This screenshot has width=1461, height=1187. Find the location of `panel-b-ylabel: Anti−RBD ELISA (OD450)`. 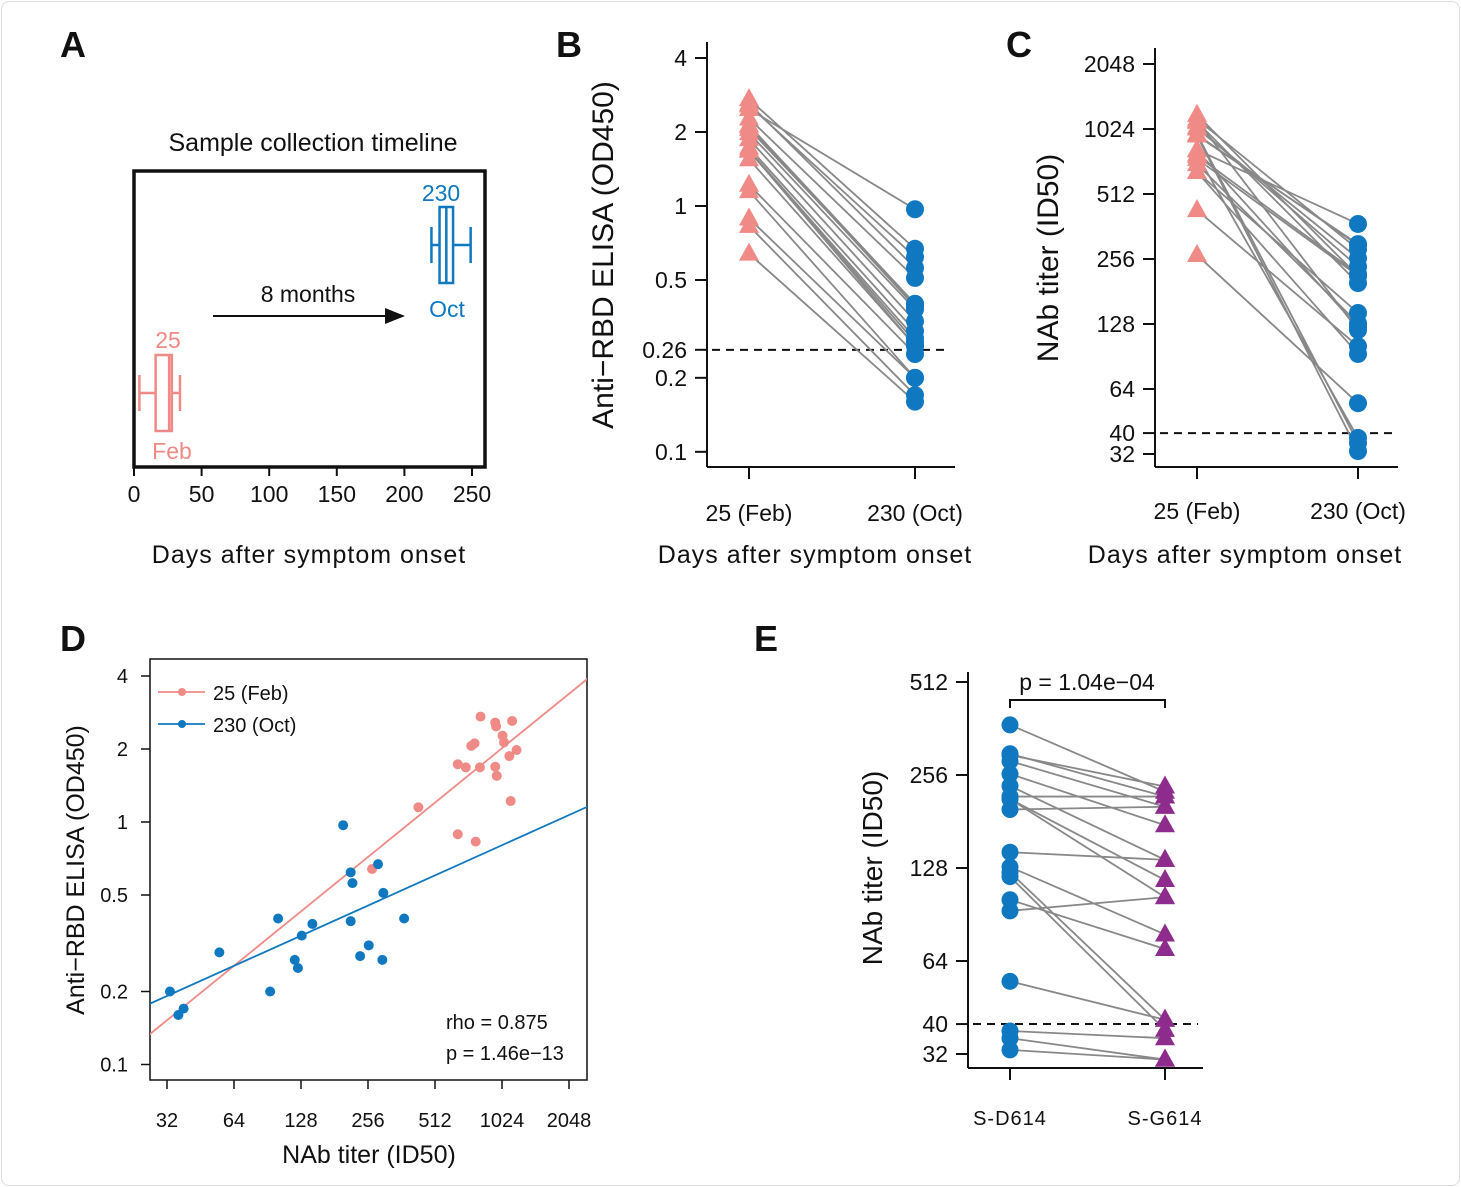

panel-b-ylabel: Anti−RBD ELISA (OD450) is located at coordinates (603, 255).